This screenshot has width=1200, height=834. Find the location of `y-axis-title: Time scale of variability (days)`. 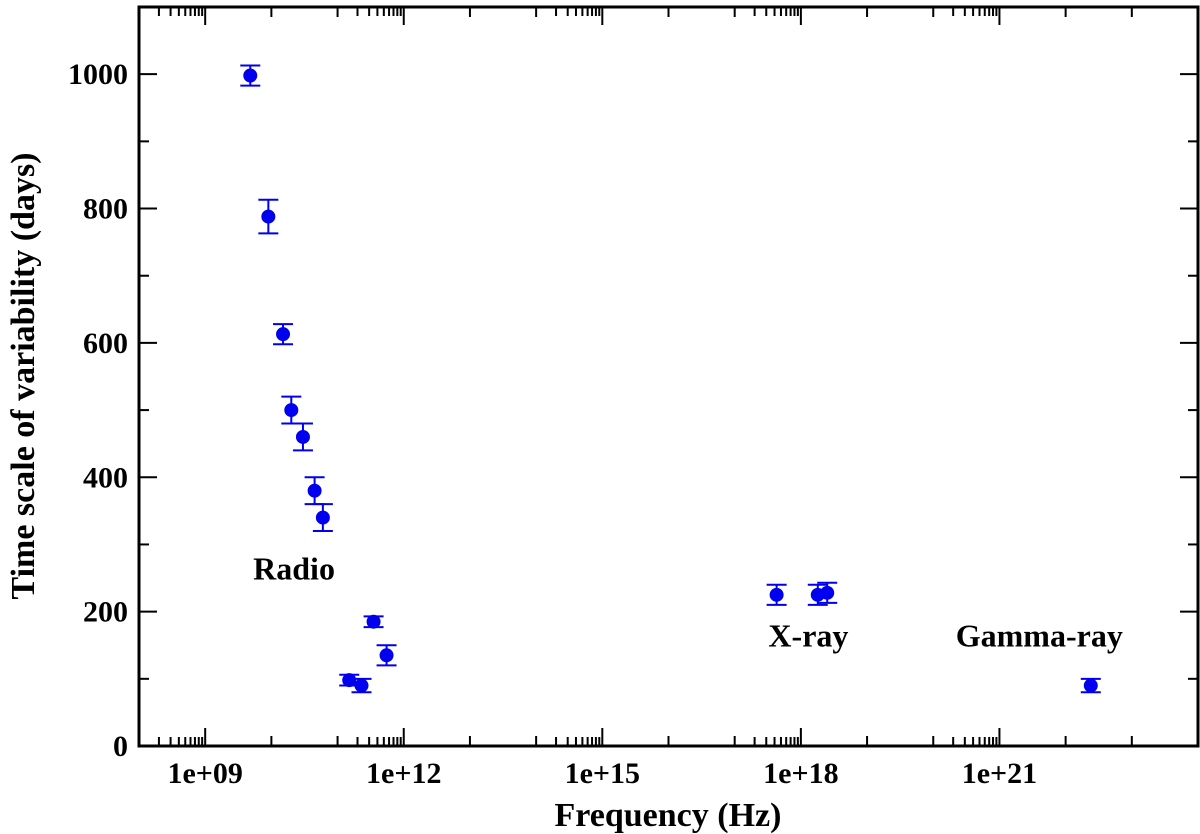

y-axis-title: Time scale of variability (days) is located at coordinates (23, 376).